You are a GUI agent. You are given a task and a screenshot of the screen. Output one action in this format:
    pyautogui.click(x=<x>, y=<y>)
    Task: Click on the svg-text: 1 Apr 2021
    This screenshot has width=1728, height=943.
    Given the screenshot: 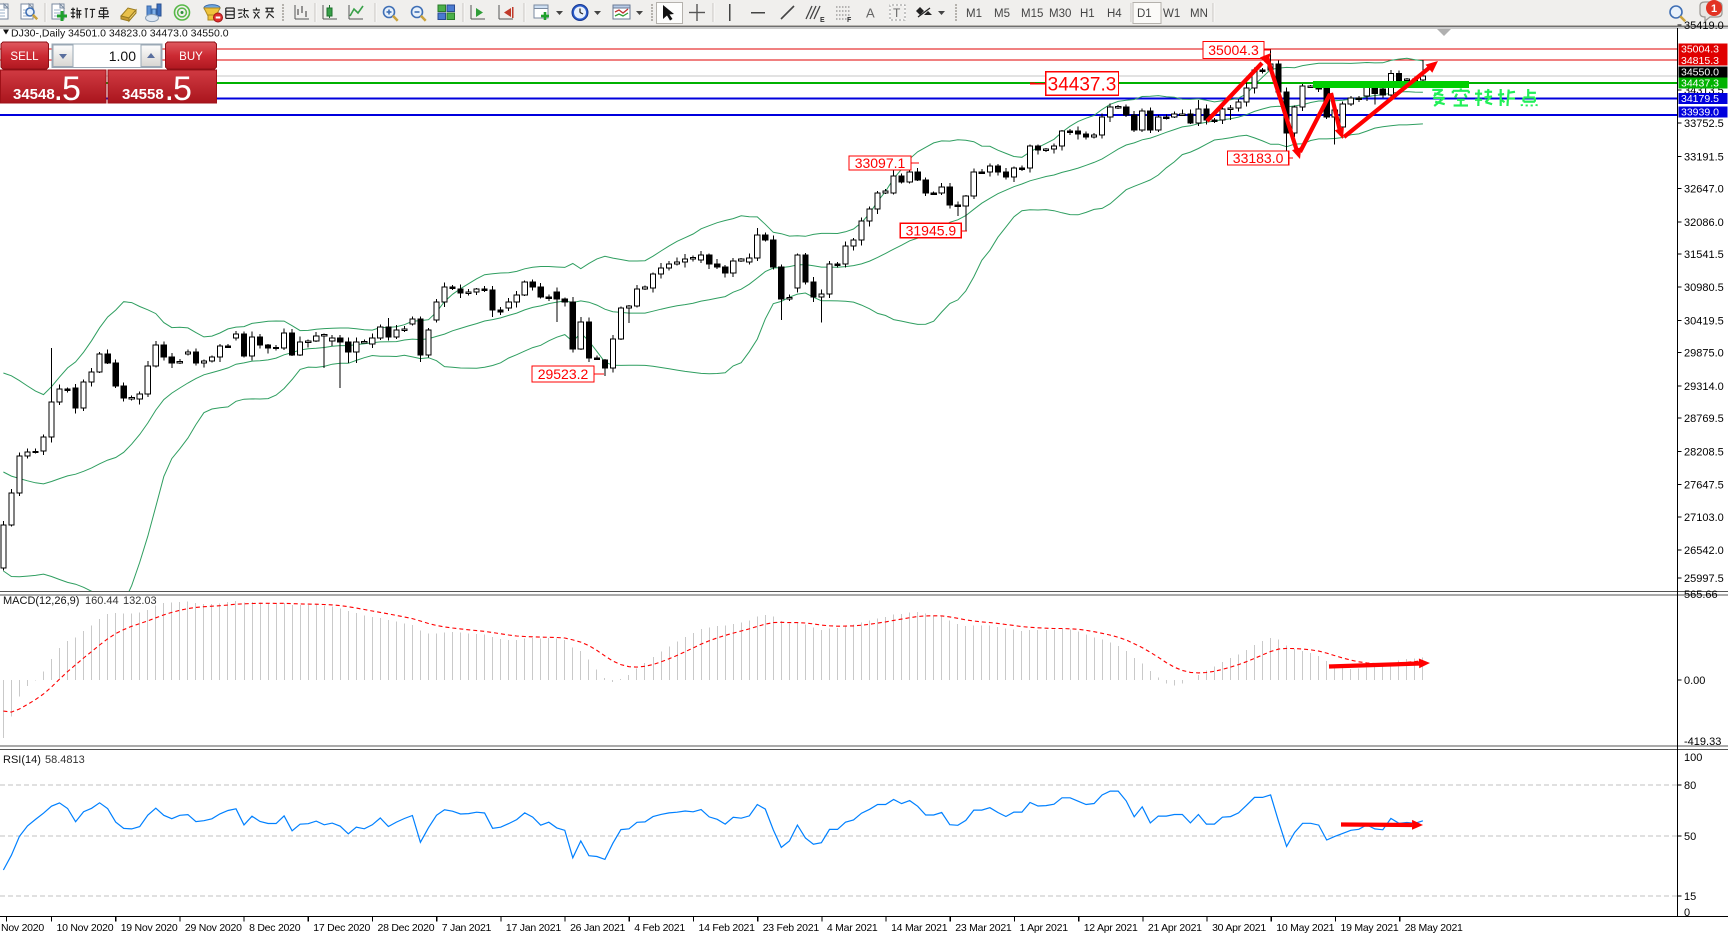 What is the action you would take?
    pyautogui.click(x=1044, y=928)
    